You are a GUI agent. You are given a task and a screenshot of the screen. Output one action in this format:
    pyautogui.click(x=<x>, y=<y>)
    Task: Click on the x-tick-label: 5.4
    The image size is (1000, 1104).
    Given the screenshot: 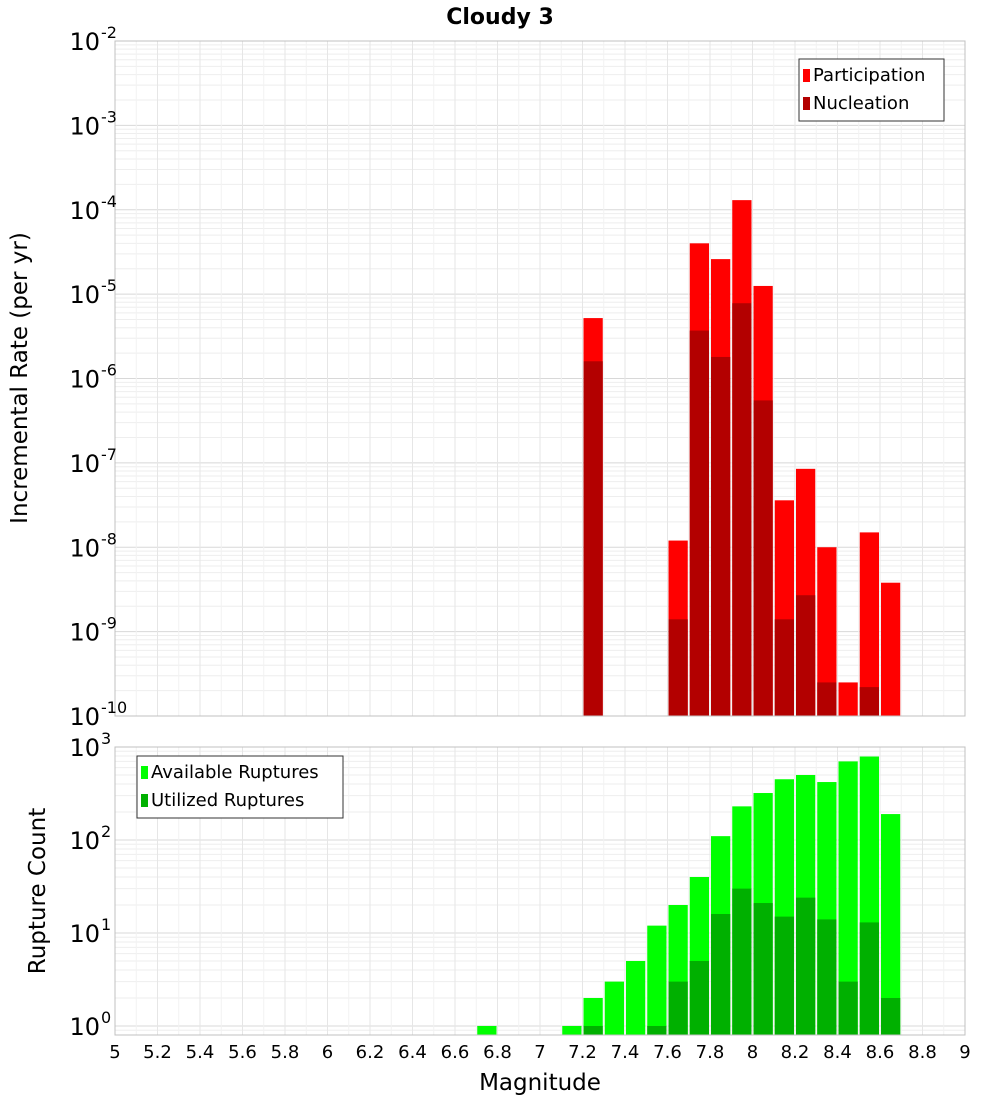 What is the action you would take?
    pyautogui.click(x=200, y=1052)
    